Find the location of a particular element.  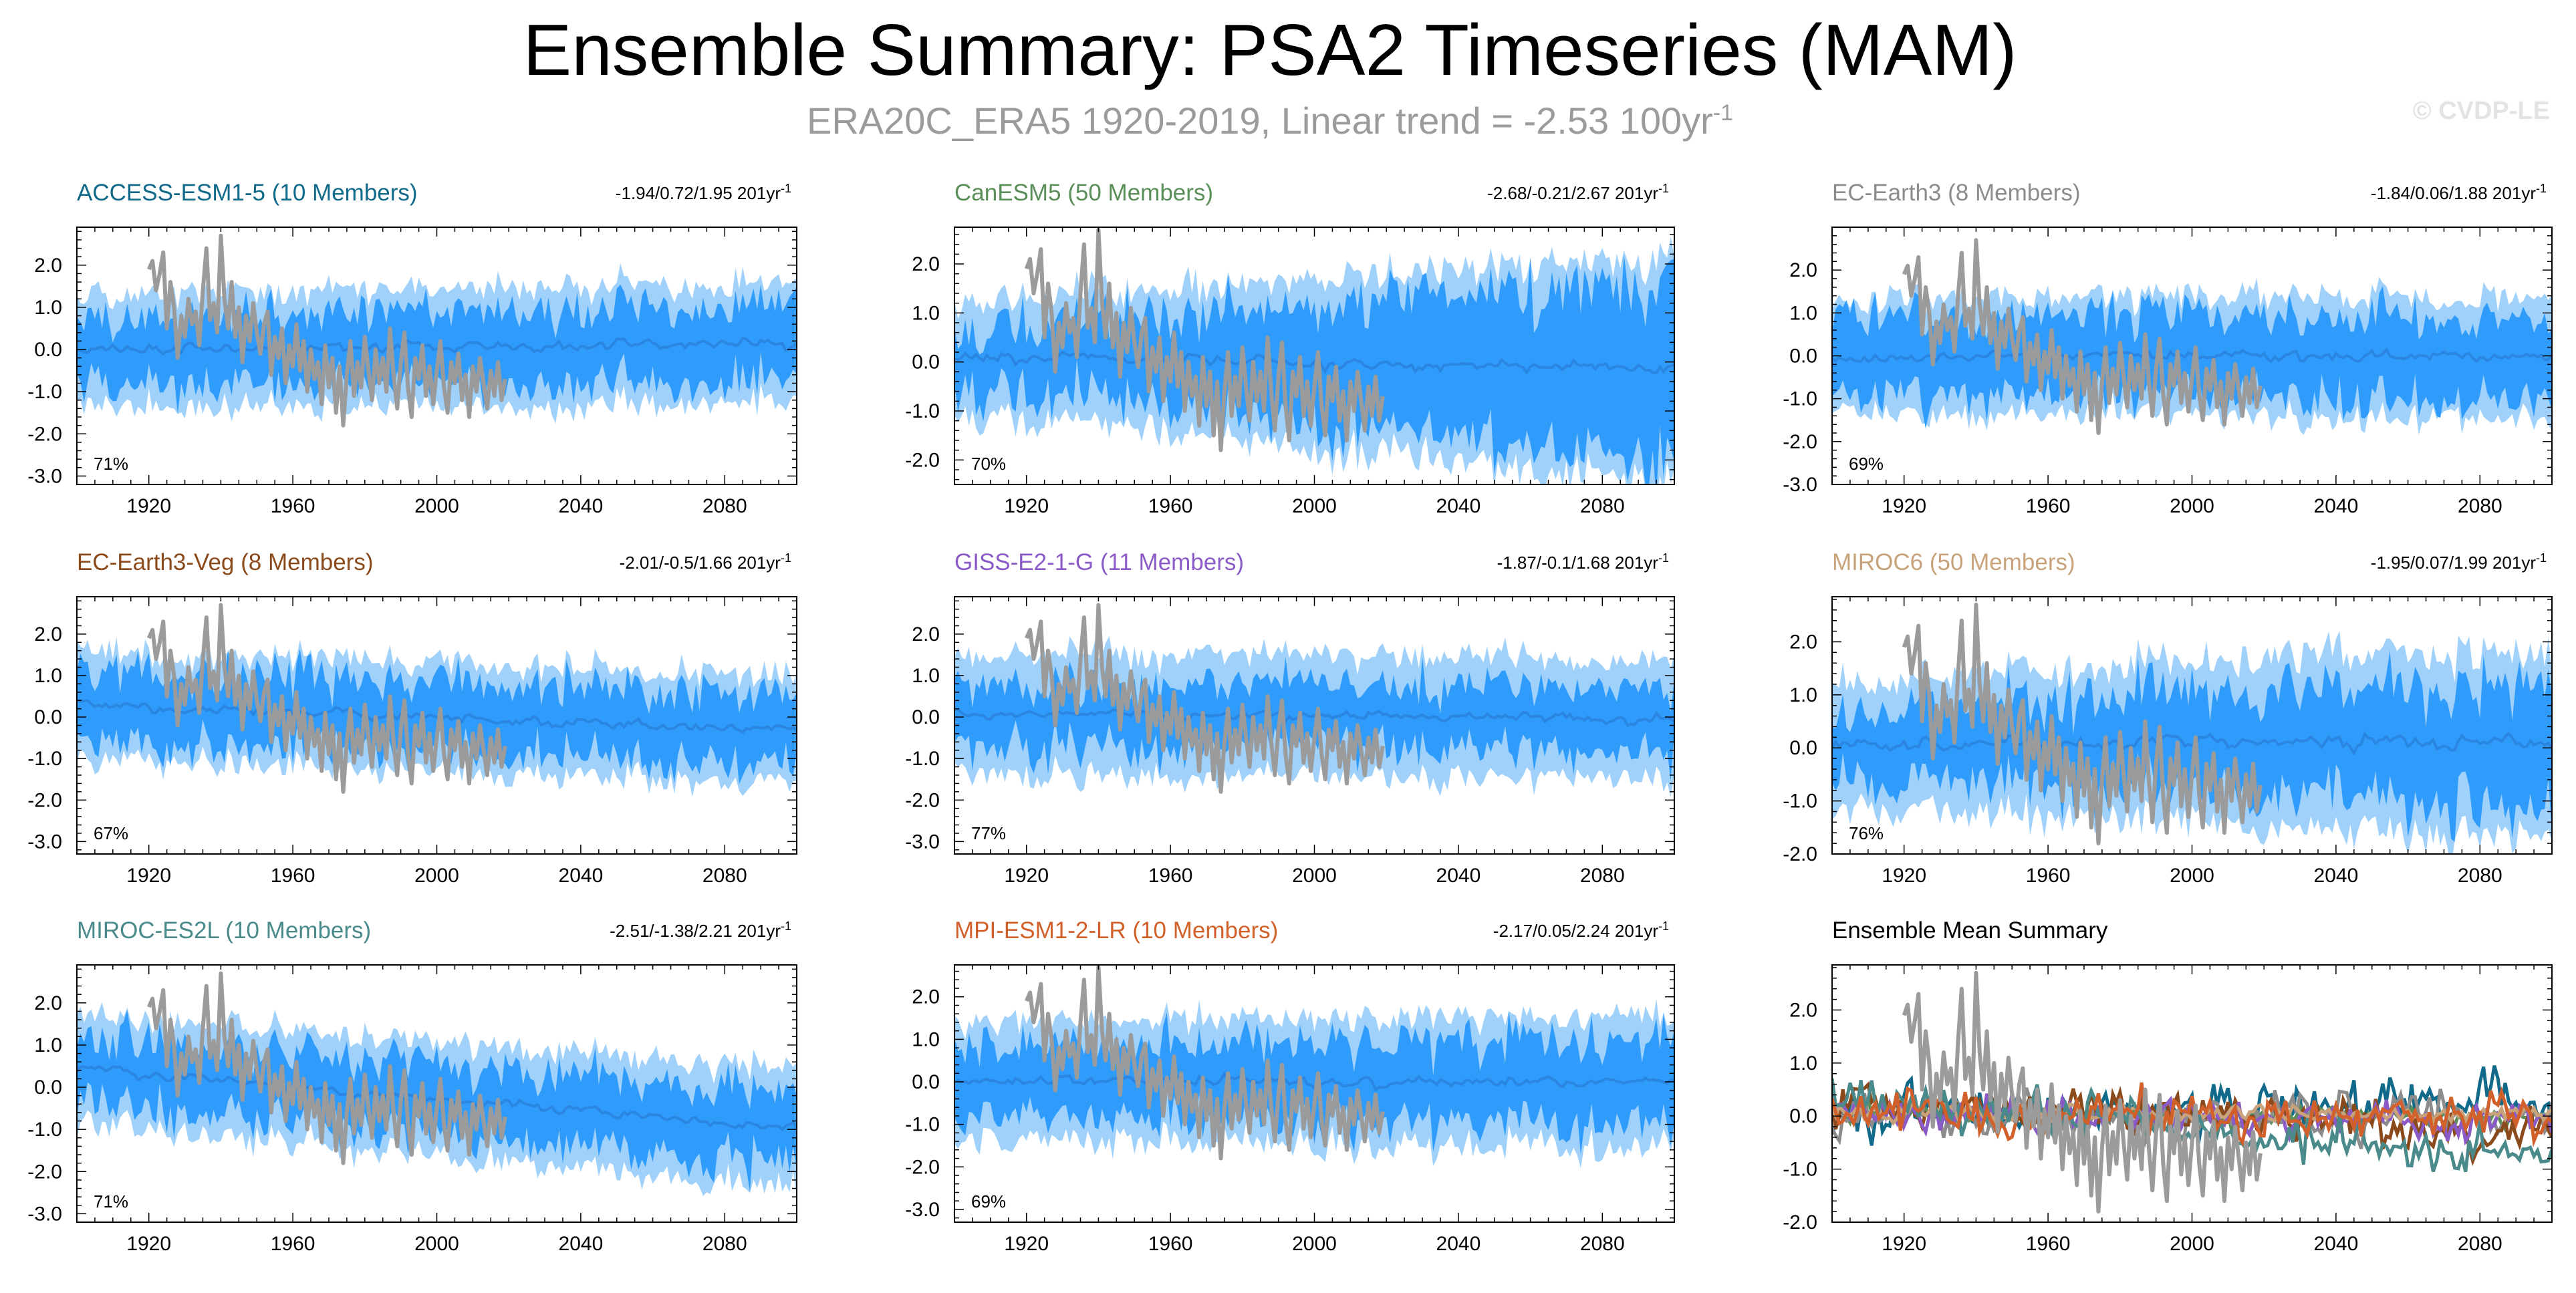

inner-spread-band is located at coordinates (2192, 357).